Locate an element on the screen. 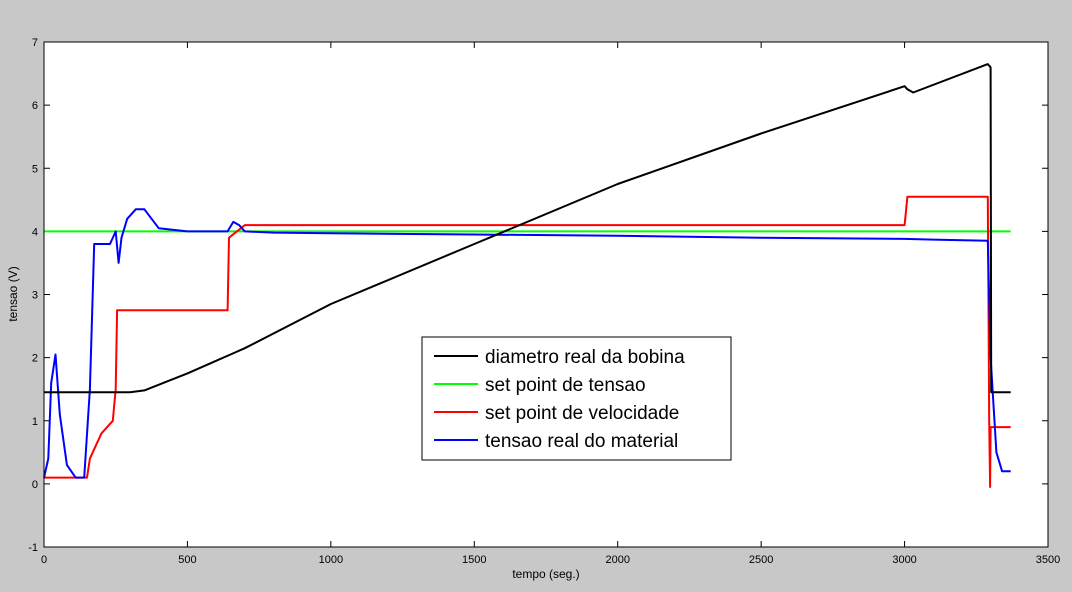 The width and height of the screenshot is (1072, 592). y-tick-label: 5 is located at coordinates (35, 169).